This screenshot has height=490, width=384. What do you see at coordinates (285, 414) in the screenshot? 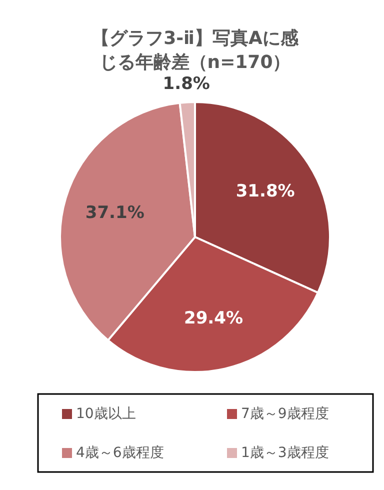
I see `legend-label: 7歳～9歳程度` at bounding box center [285, 414].